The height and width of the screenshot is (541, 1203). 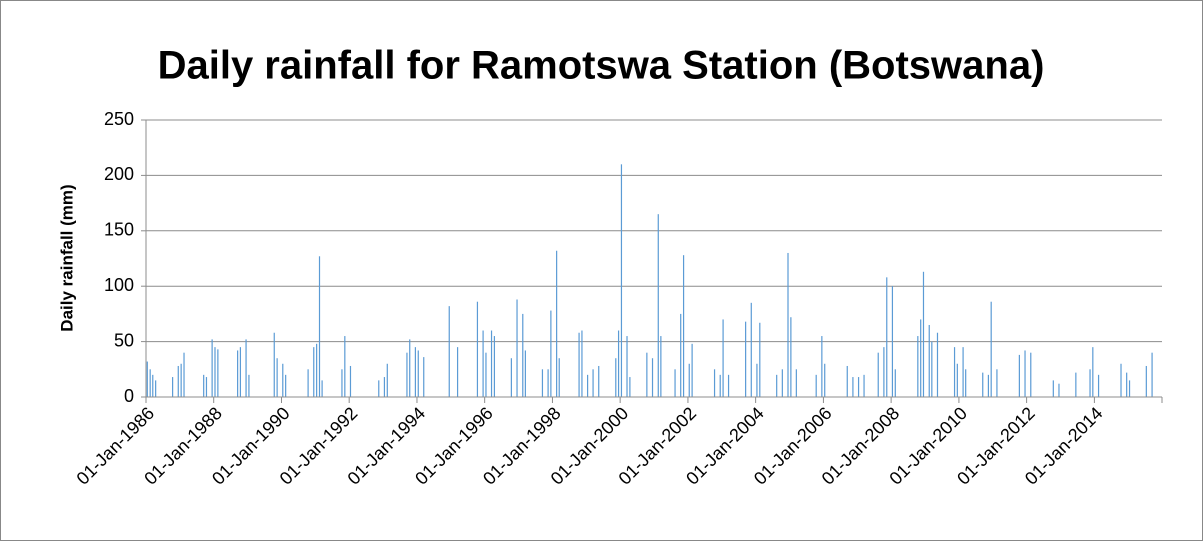 I want to click on y-tick-label: 150, so click(x=119, y=230).